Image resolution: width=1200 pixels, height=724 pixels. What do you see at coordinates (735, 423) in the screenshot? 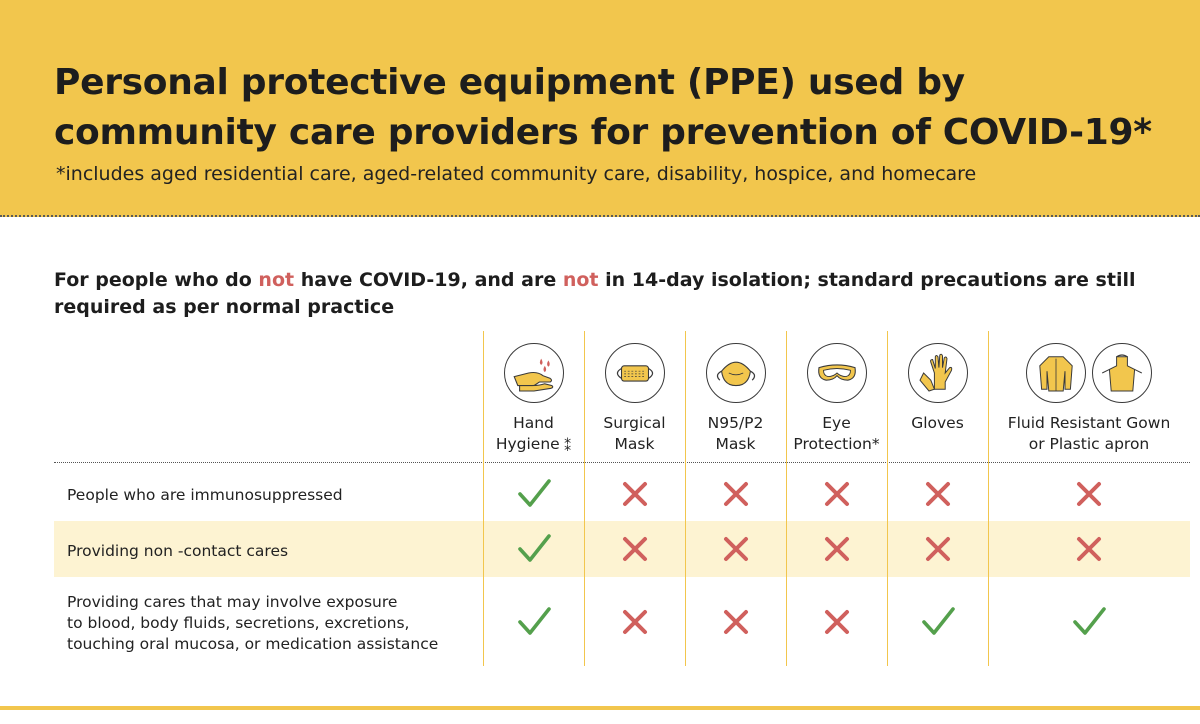
I see `column-label-line-1: N95/P2` at bounding box center [735, 423].